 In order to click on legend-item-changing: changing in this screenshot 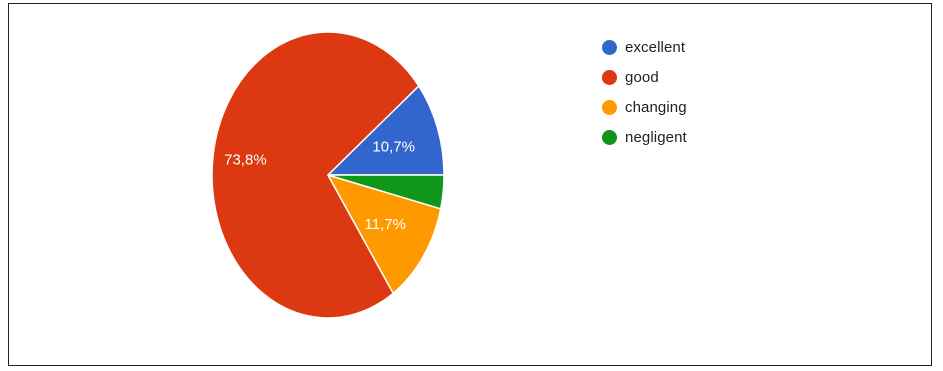, I will do `click(644, 107)`.